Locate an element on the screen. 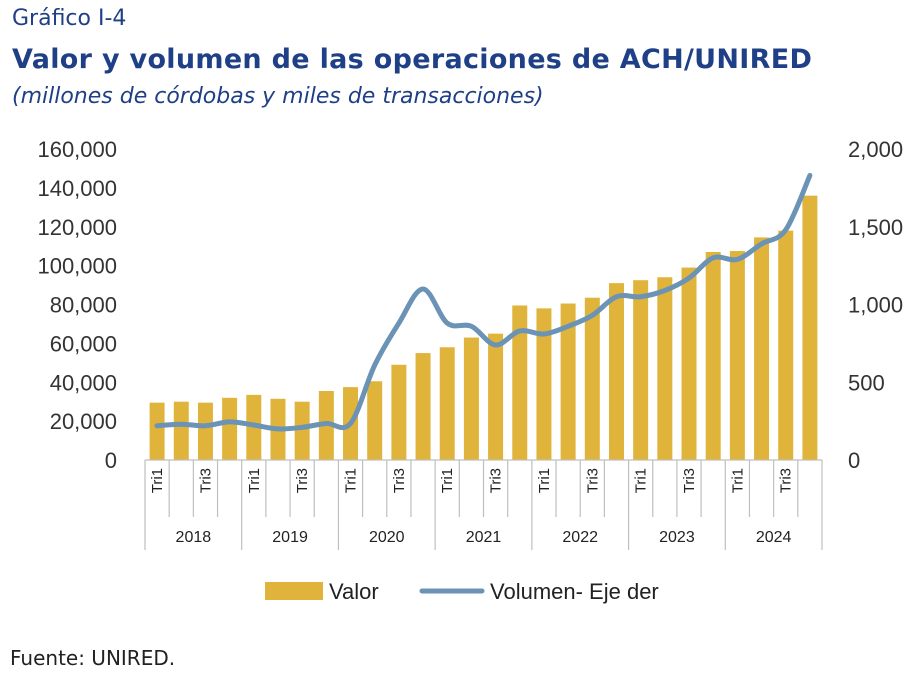 Image resolution: width=919 pixels, height=676 pixels. source-note: Fuente: UNIRED. is located at coordinates (93, 658).